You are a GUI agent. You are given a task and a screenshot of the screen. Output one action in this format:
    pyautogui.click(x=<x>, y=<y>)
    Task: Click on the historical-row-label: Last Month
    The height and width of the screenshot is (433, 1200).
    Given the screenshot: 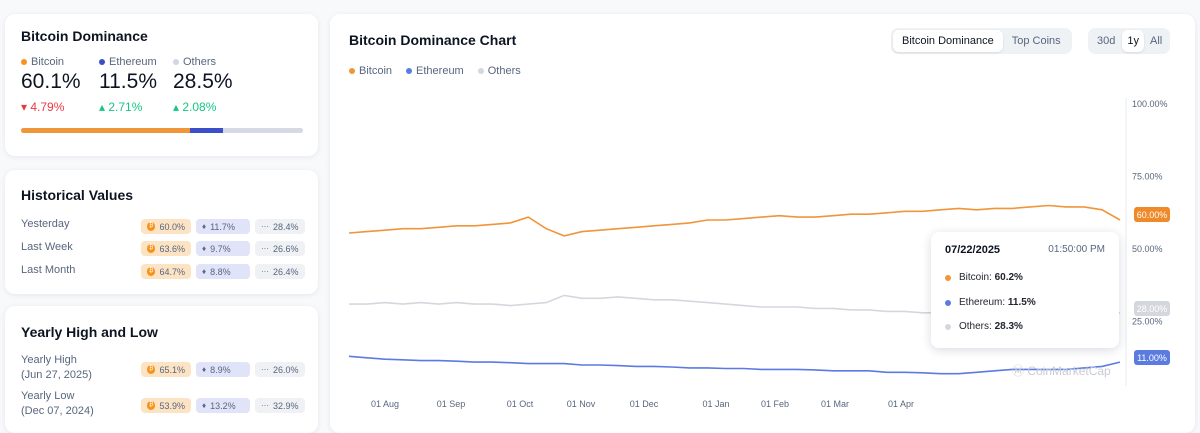 What is the action you would take?
    pyautogui.click(x=48, y=270)
    